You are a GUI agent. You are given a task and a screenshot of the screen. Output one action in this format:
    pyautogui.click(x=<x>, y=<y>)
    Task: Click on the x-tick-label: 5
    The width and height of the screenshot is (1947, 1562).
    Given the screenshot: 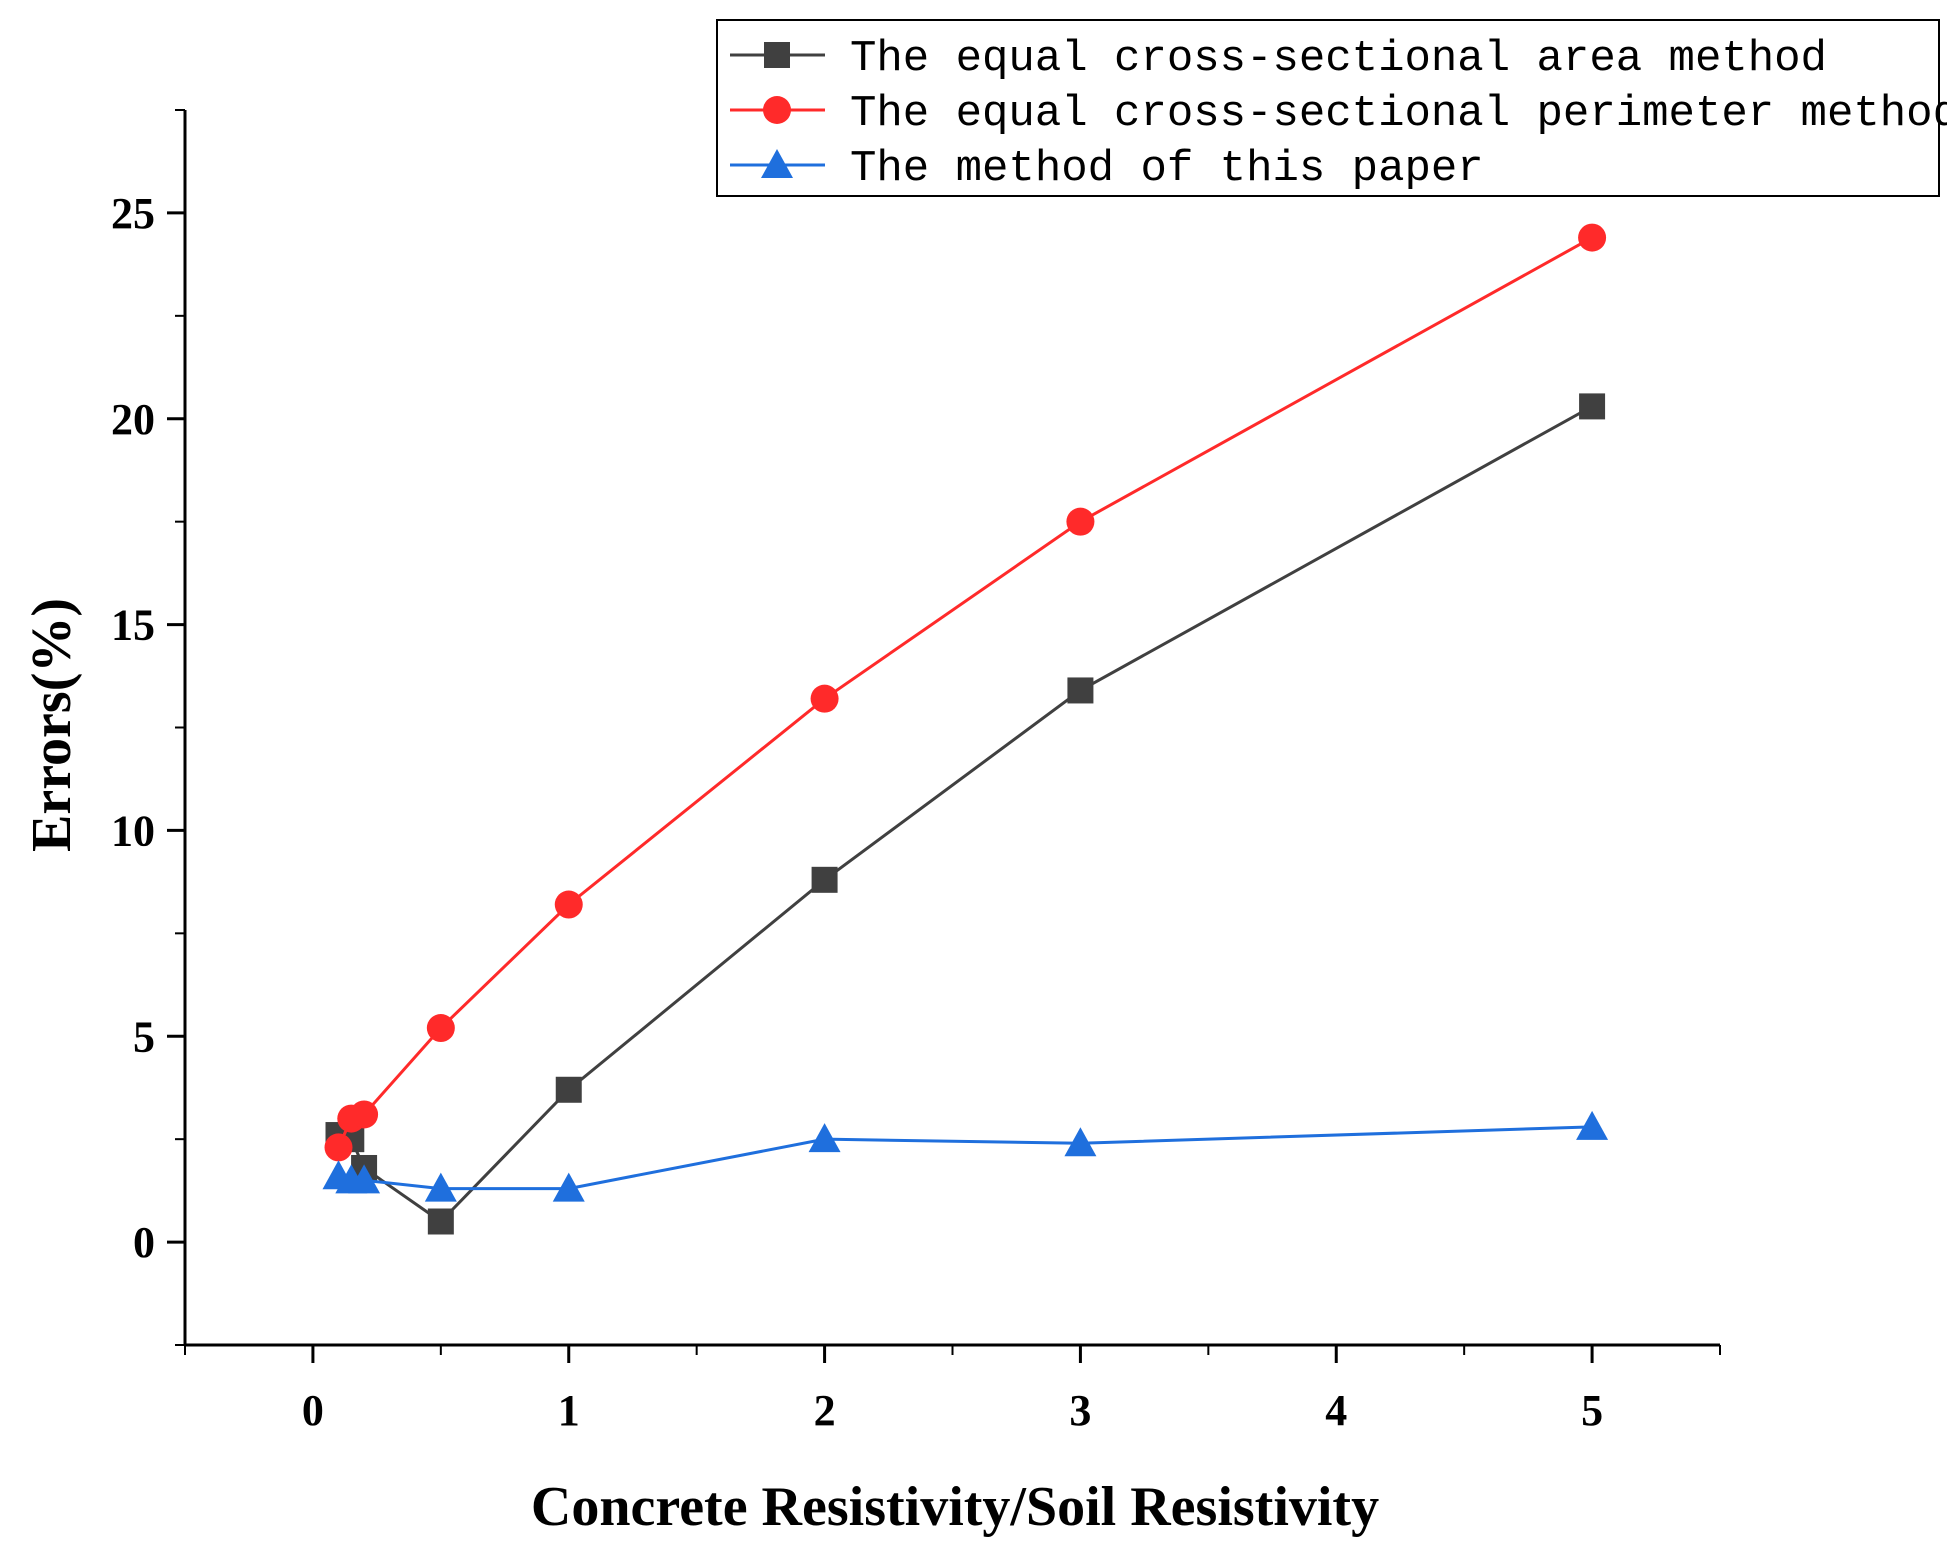 What is the action you would take?
    pyautogui.click(x=1592, y=1410)
    